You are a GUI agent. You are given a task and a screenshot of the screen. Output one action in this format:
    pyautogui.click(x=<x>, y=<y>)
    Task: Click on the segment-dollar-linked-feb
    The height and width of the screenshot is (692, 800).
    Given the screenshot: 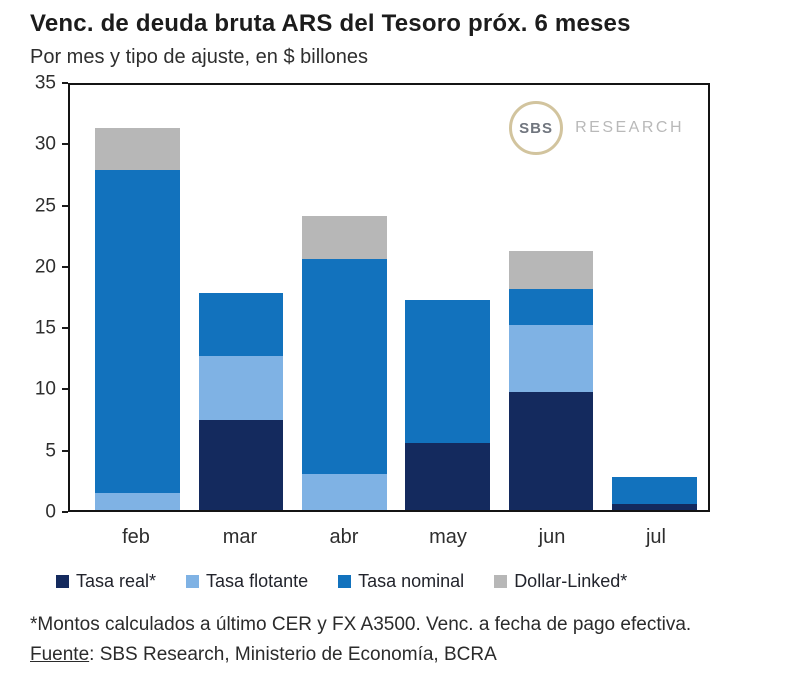 What is the action you would take?
    pyautogui.click(x=138, y=148)
    